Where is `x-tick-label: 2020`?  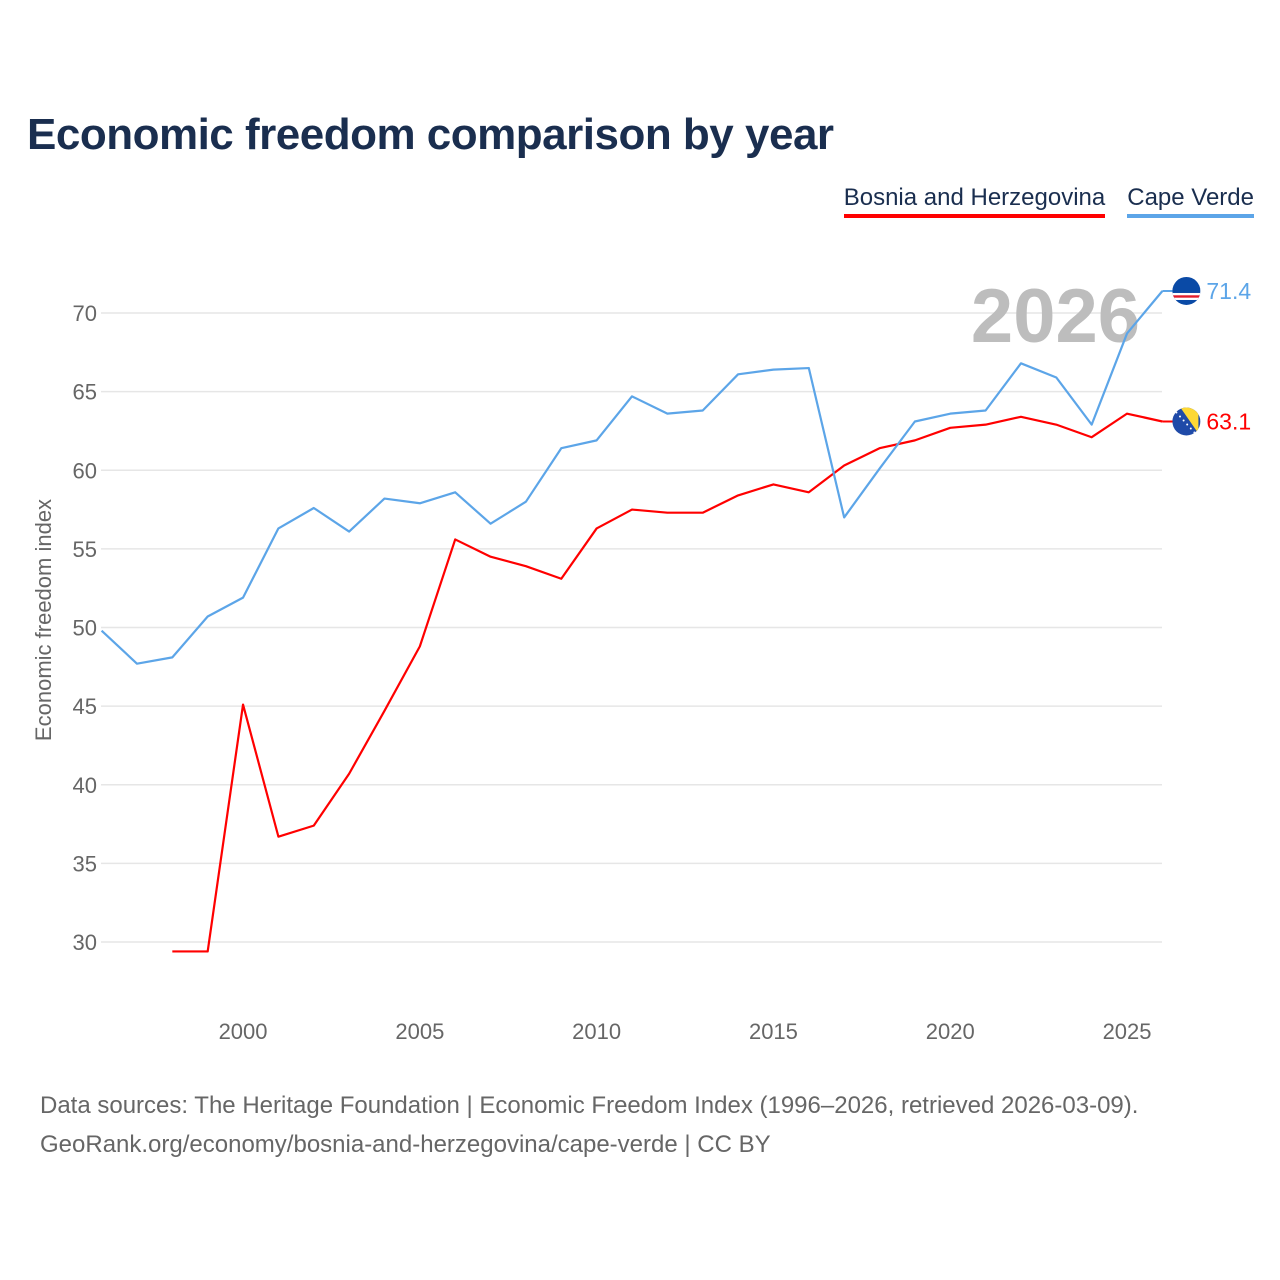 x-tick-label: 2020 is located at coordinates (950, 1031).